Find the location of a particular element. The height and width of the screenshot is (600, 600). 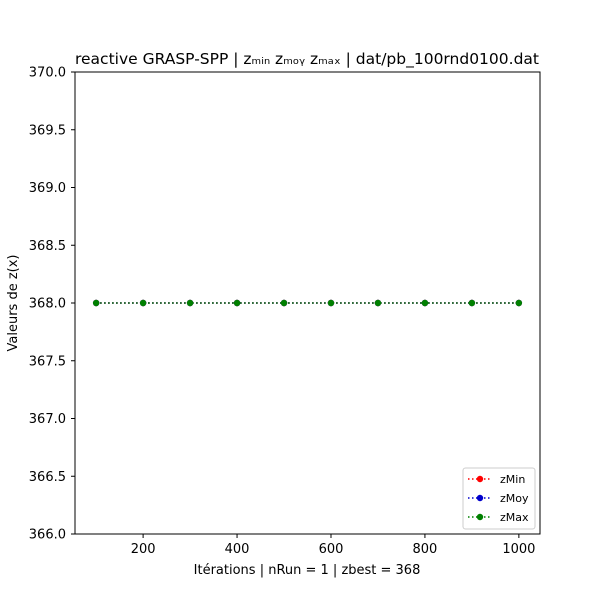

legend-box is located at coordinates (499, 498).